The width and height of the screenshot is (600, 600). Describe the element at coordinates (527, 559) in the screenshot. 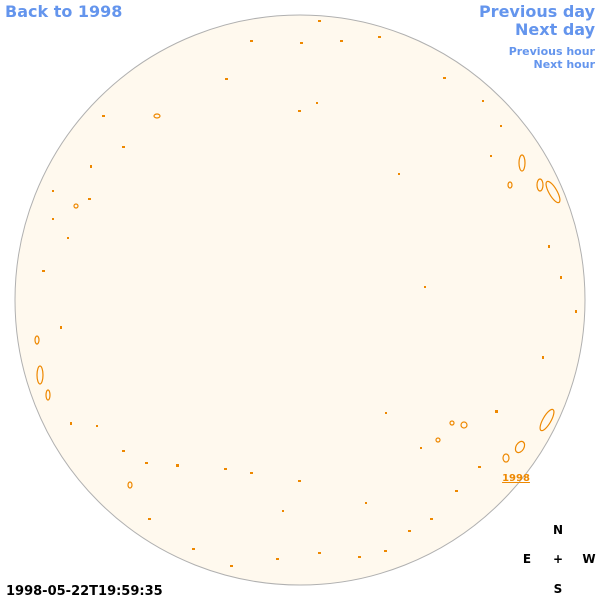

I see `compass-east: E` at that location.